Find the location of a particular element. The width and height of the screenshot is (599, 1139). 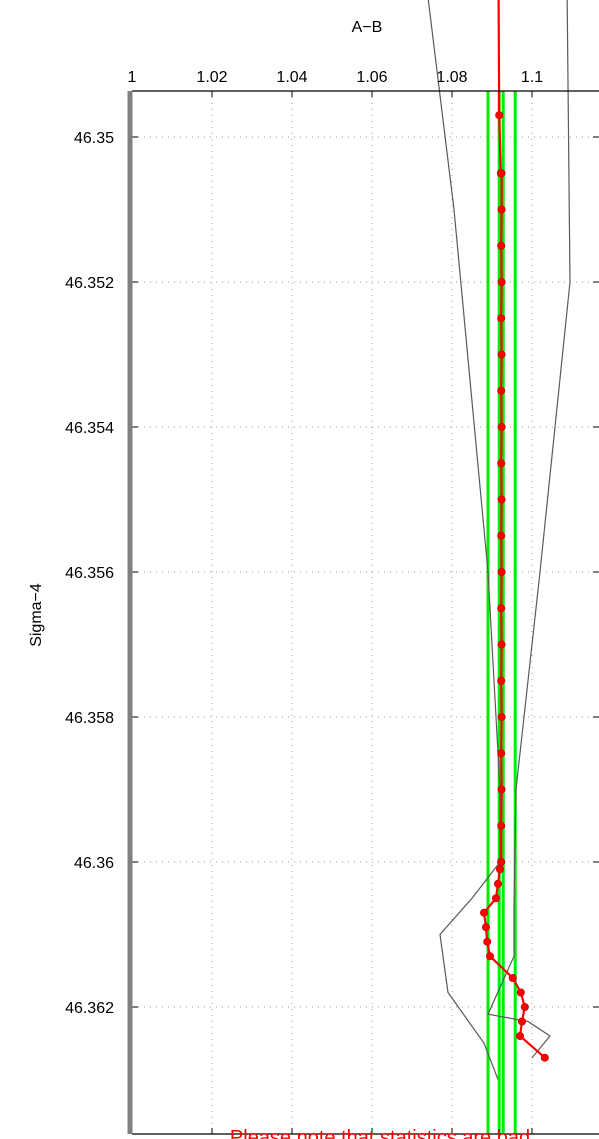

x-tick-label: 1.04 is located at coordinates (291, 77).